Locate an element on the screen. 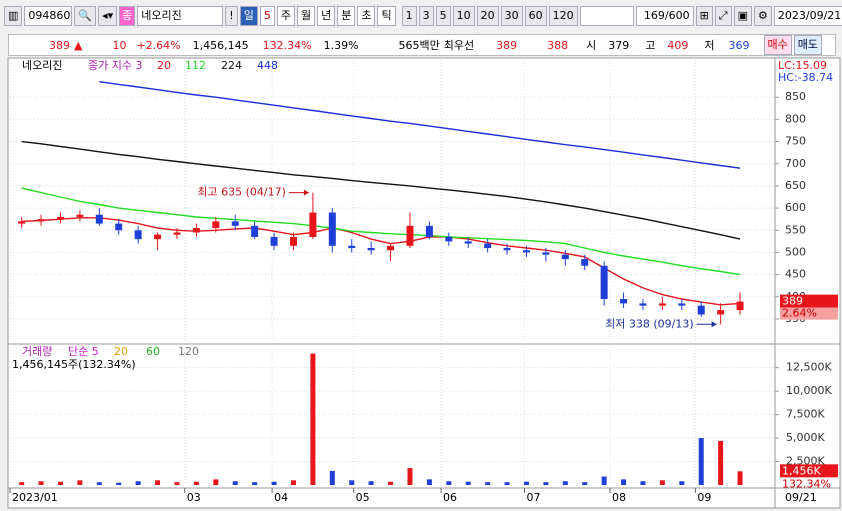 This screenshot has height=511, width=842. alert-button: ! is located at coordinates (231, 16).